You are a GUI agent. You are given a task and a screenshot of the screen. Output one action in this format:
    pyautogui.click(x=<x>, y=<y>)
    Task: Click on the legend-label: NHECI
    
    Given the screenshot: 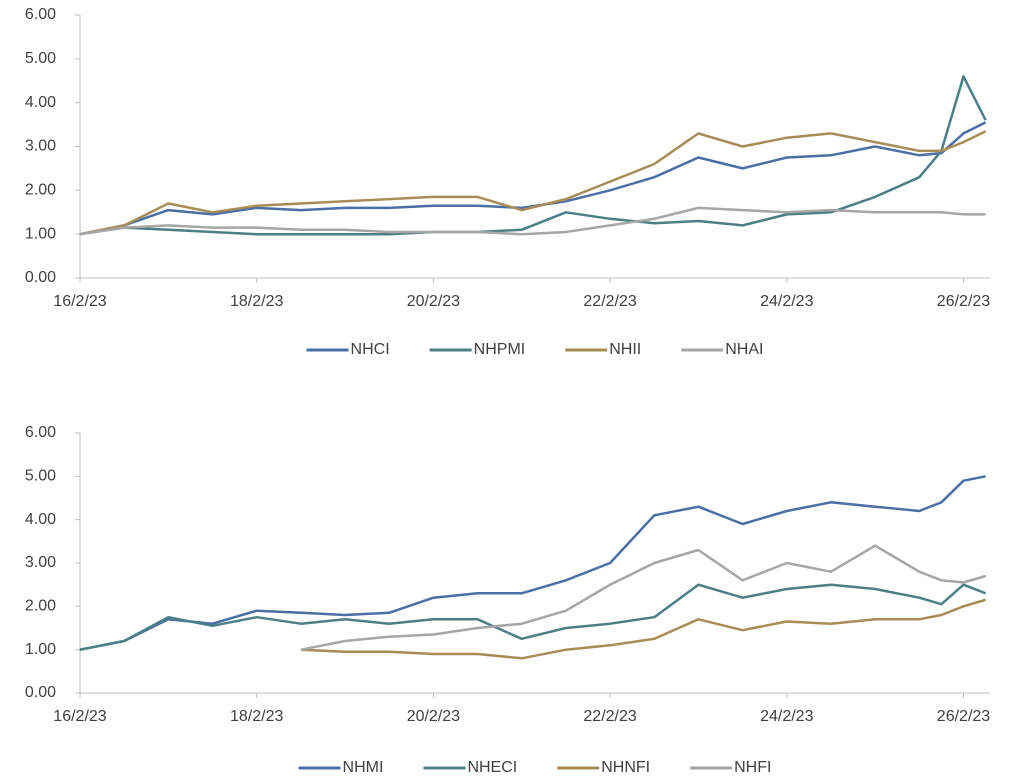 What is the action you would take?
    pyautogui.click(x=492, y=767)
    